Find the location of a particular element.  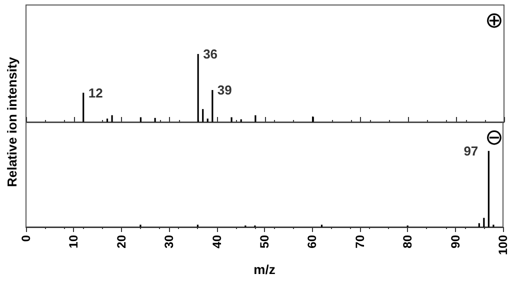

annotation: 97 is located at coordinates (471, 150).